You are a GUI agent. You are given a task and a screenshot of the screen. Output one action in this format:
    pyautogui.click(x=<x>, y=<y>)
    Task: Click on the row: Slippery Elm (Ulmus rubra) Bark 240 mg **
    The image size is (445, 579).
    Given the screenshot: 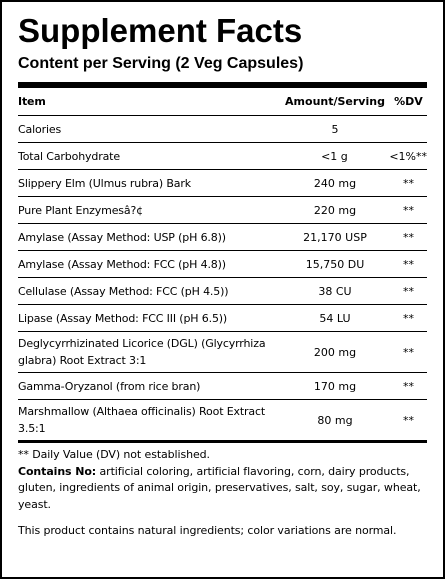 What is the action you would take?
    pyautogui.click(x=222, y=183)
    